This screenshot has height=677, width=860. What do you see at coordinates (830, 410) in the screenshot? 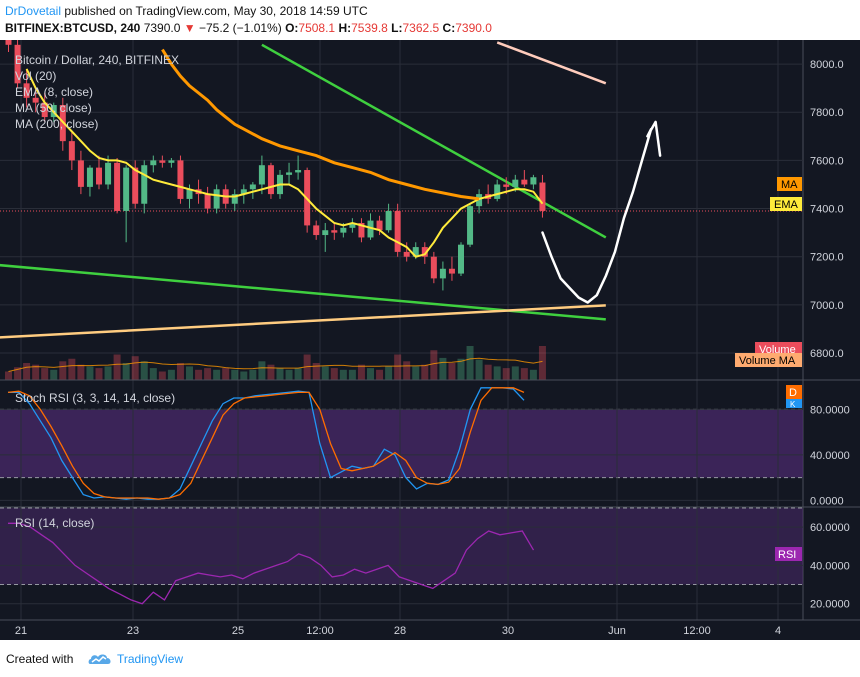
I see `stoch-tick-label: 80.0000` at bounding box center [830, 410].